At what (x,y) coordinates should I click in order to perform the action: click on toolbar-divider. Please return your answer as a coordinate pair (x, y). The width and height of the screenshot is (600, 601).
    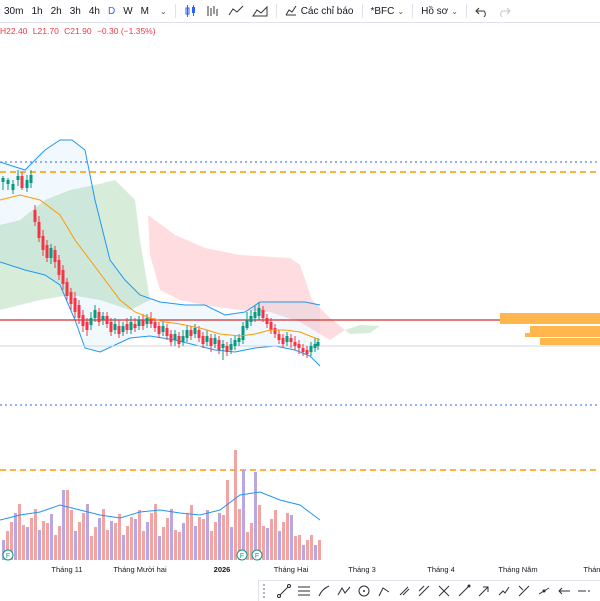
    Looking at the image, I should click on (362, 11).